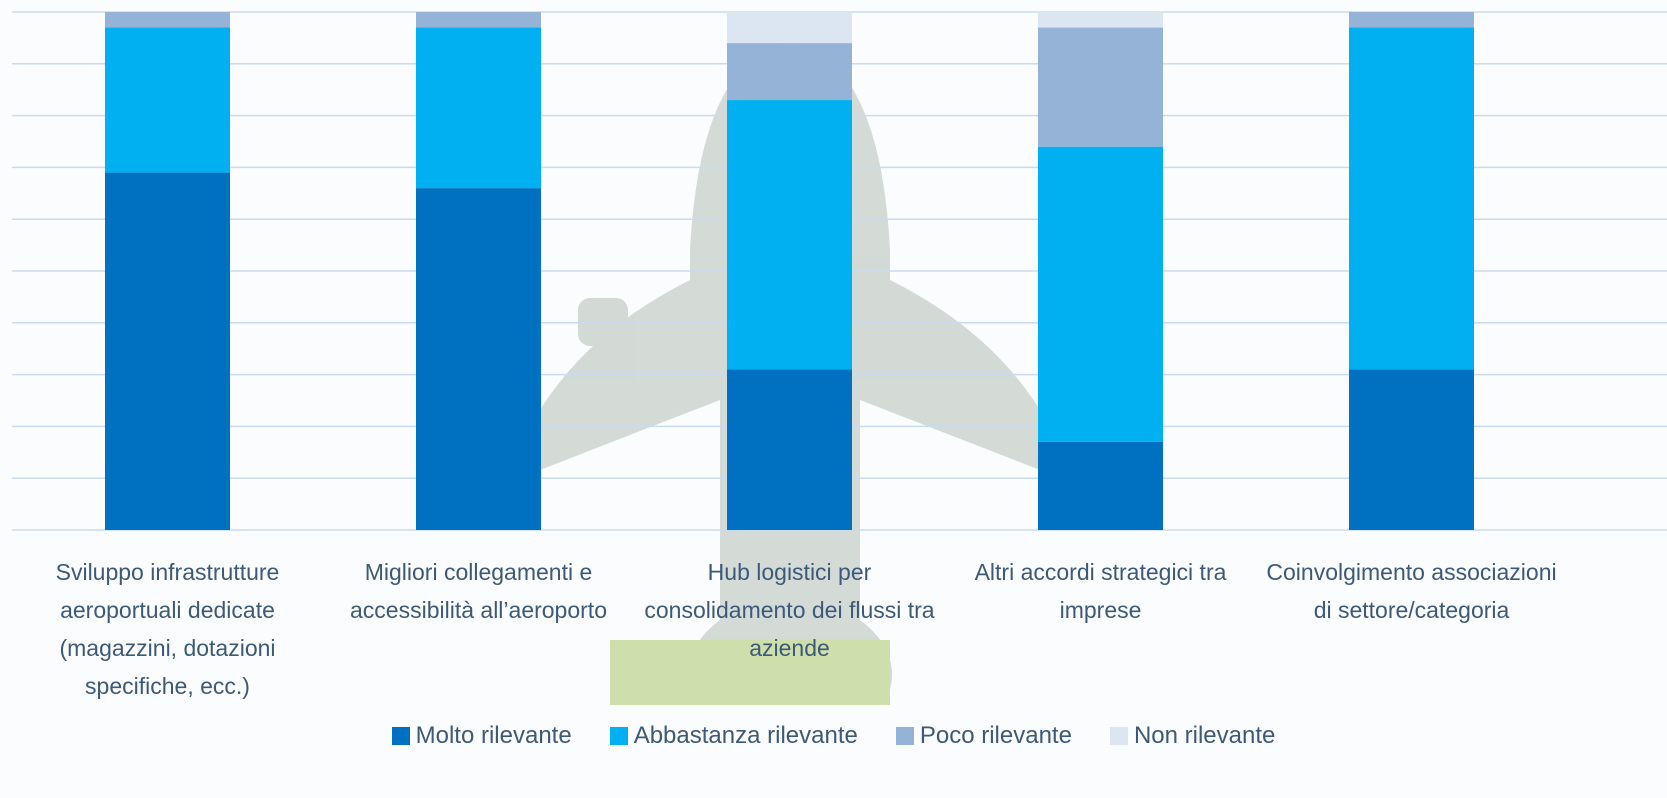  I want to click on legend-item: Non rilevante, so click(1192, 736).